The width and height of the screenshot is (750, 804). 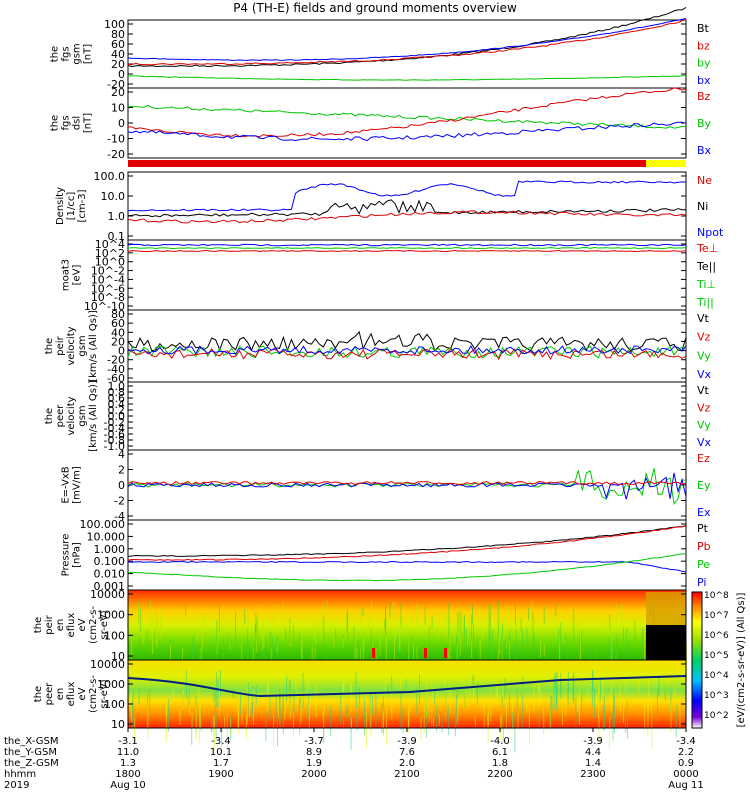 I want to click on colorbar-tick: 10^4, so click(x=716, y=676).